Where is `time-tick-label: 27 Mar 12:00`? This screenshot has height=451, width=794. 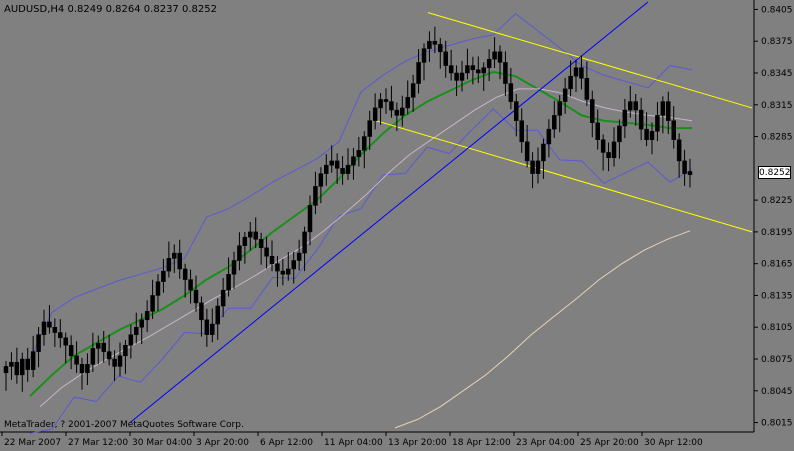 time-tick-label: 27 Mar 12:00 is located at coordinates (98, 443).